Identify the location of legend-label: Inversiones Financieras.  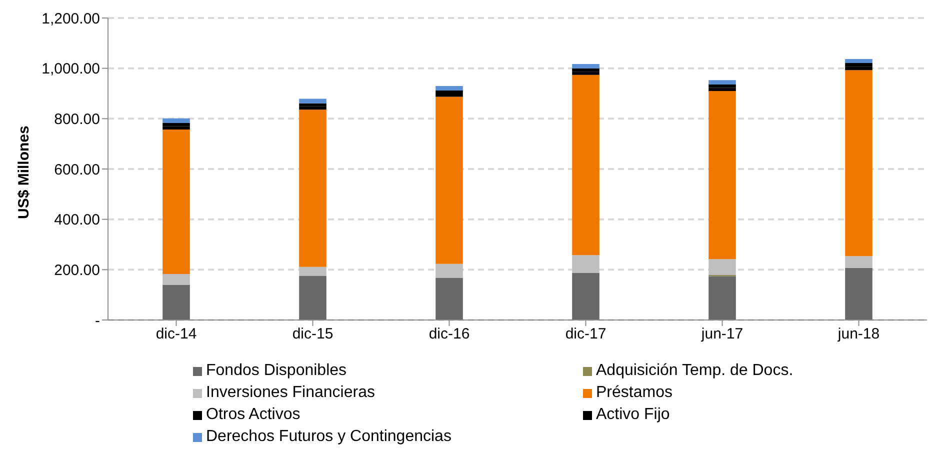
(290, 393).